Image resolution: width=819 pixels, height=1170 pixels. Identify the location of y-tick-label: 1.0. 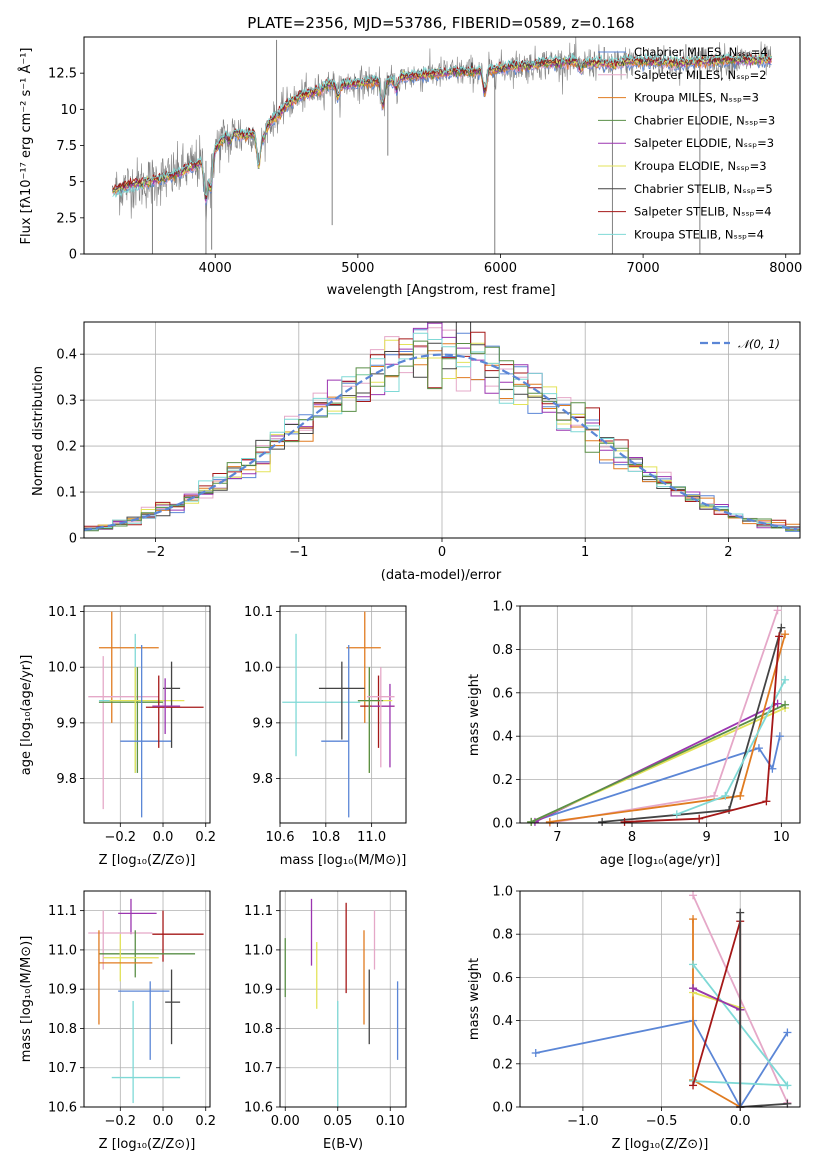
(502, 607).